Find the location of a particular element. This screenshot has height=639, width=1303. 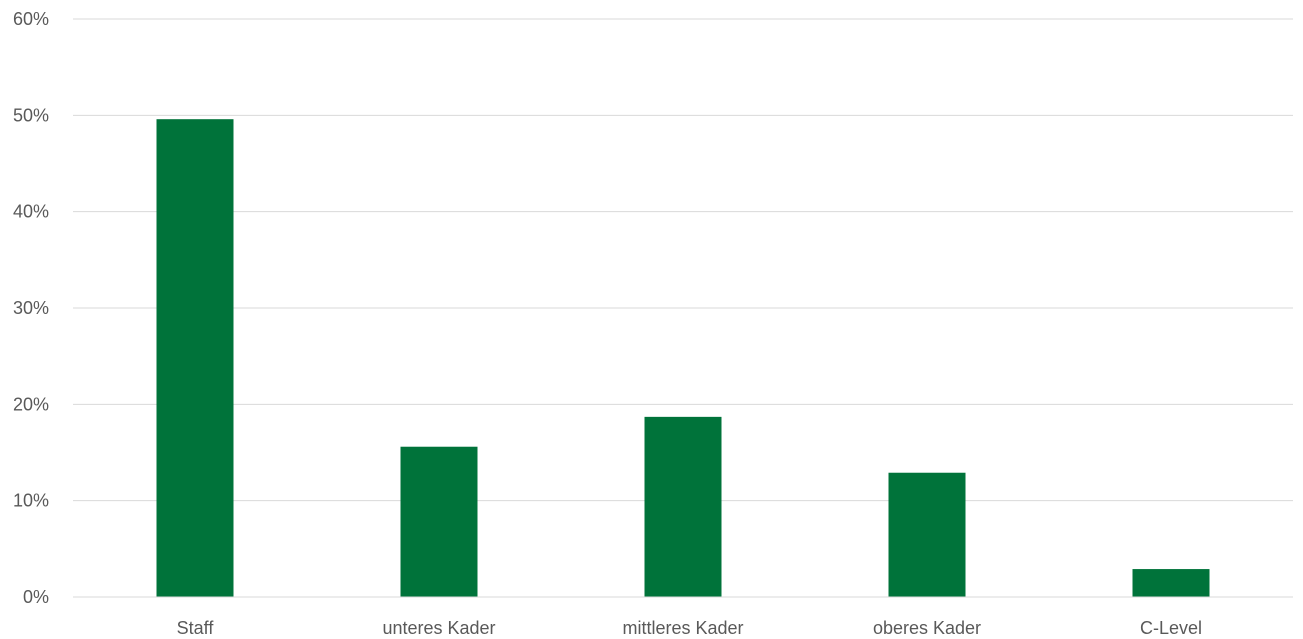

y-tick-label: 40% is located at coordinates (31, 212).